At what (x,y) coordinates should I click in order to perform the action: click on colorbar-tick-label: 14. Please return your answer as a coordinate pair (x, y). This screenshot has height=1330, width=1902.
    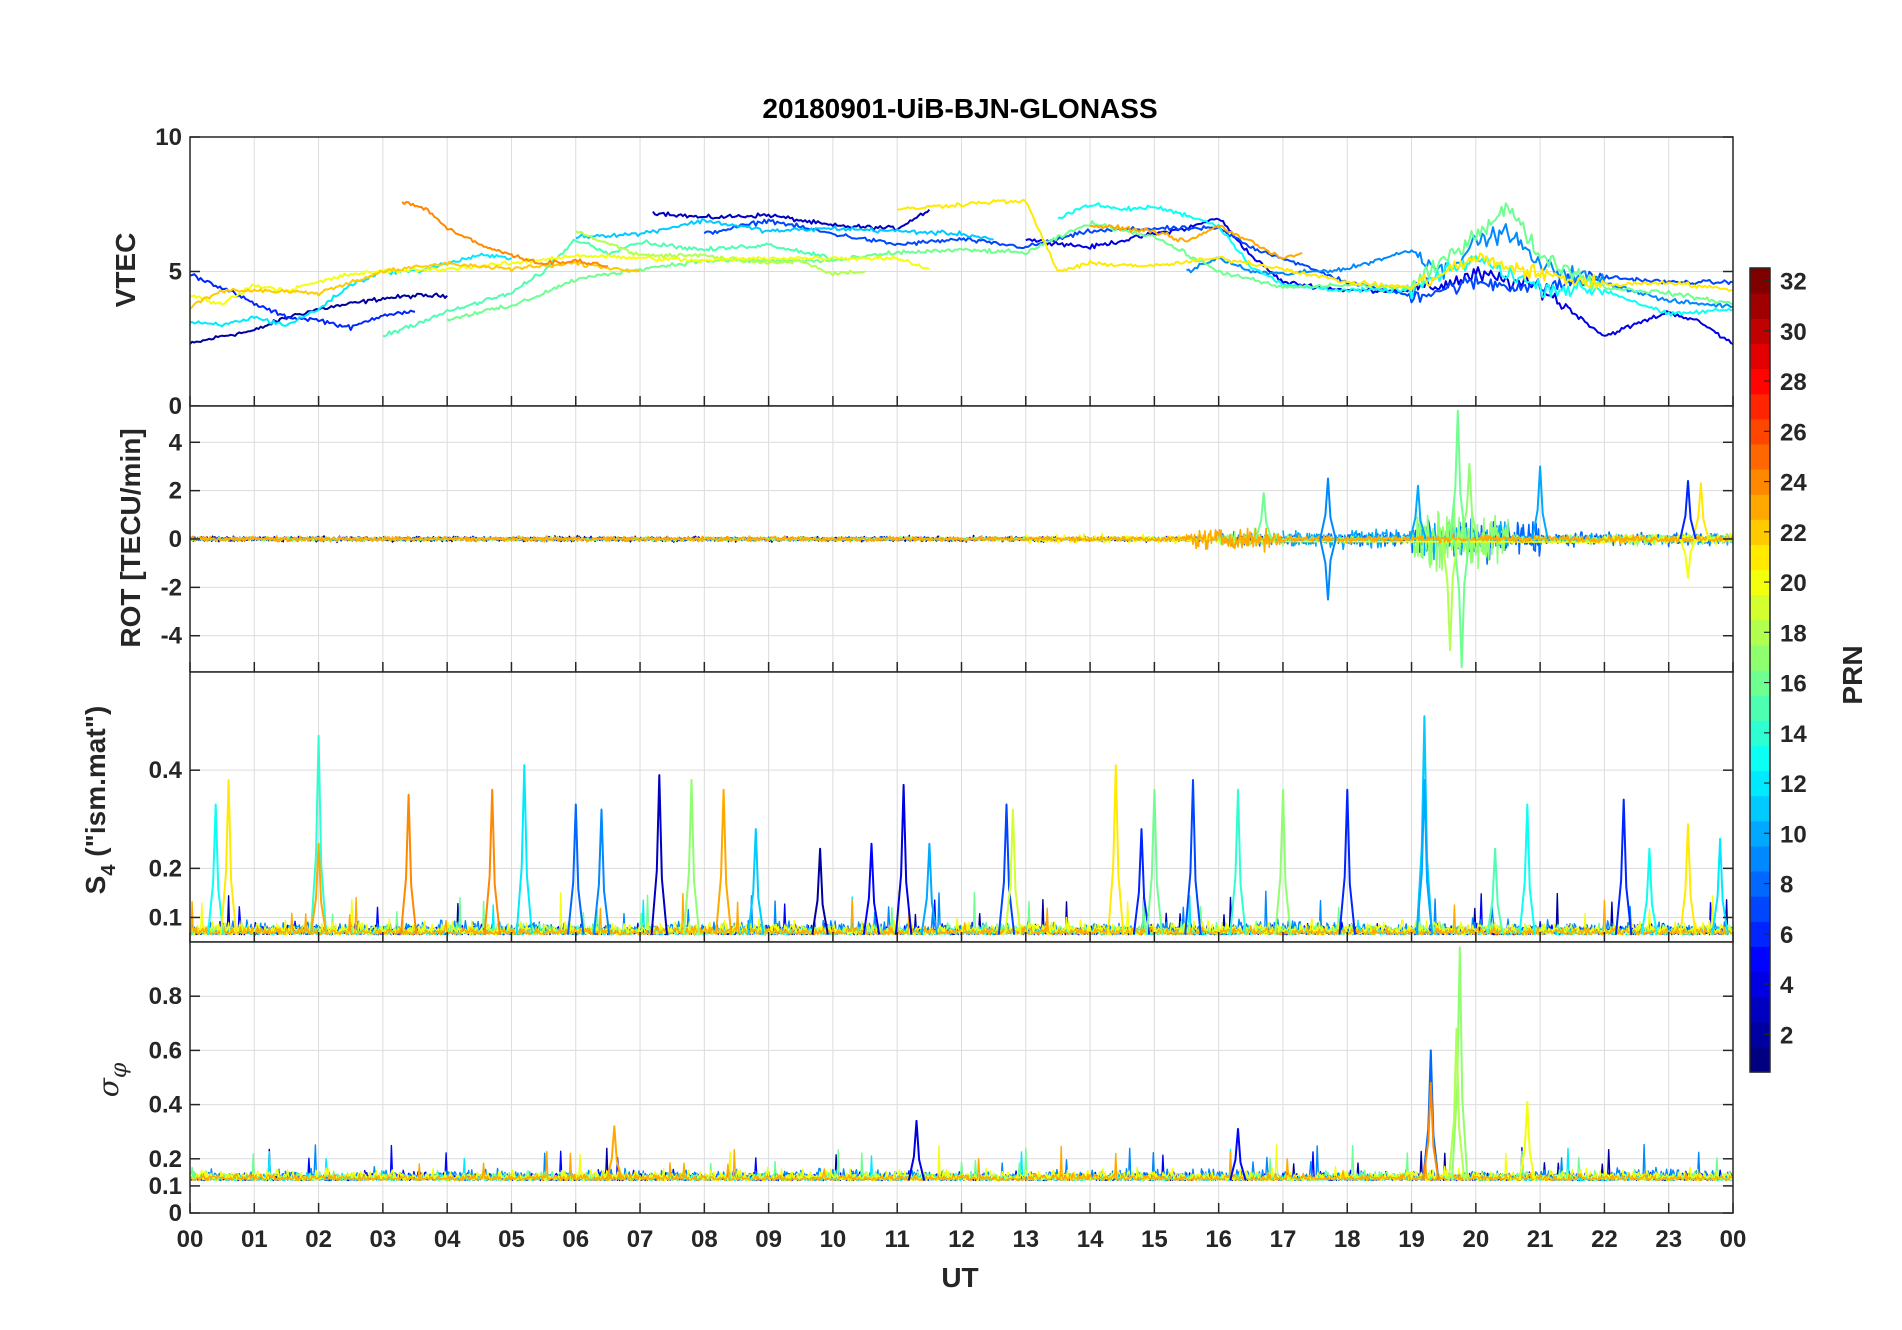
    Looking at the image, I should click on (1793, 734).